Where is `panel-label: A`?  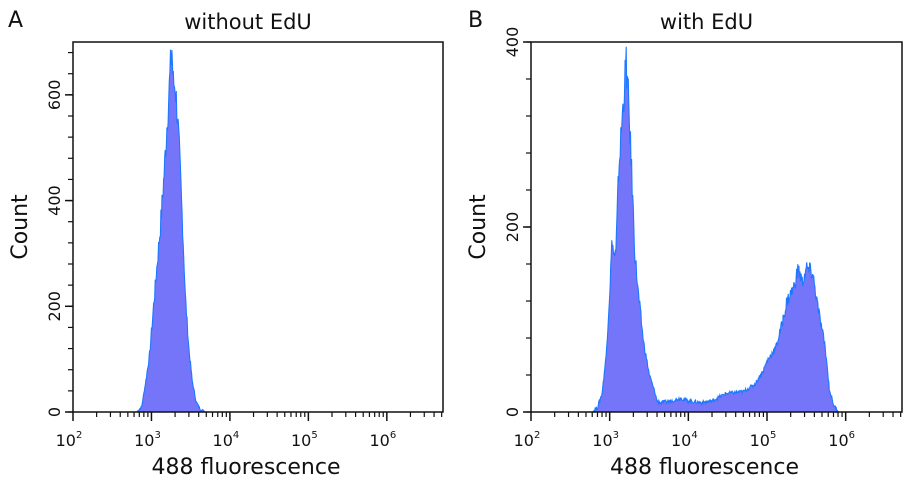
panel-label: A is located at coordinates (15, 20).